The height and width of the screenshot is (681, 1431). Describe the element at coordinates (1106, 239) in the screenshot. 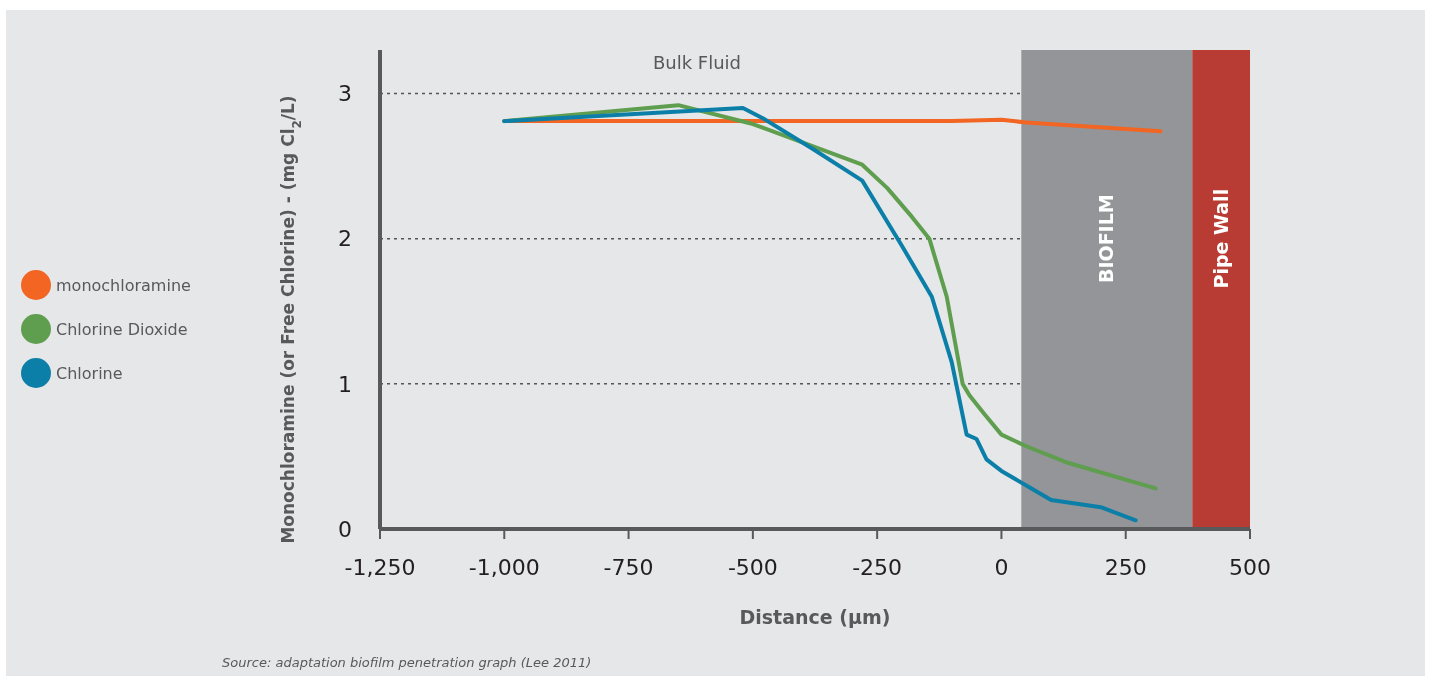

I see `band-label: BIOFILM` at that location.